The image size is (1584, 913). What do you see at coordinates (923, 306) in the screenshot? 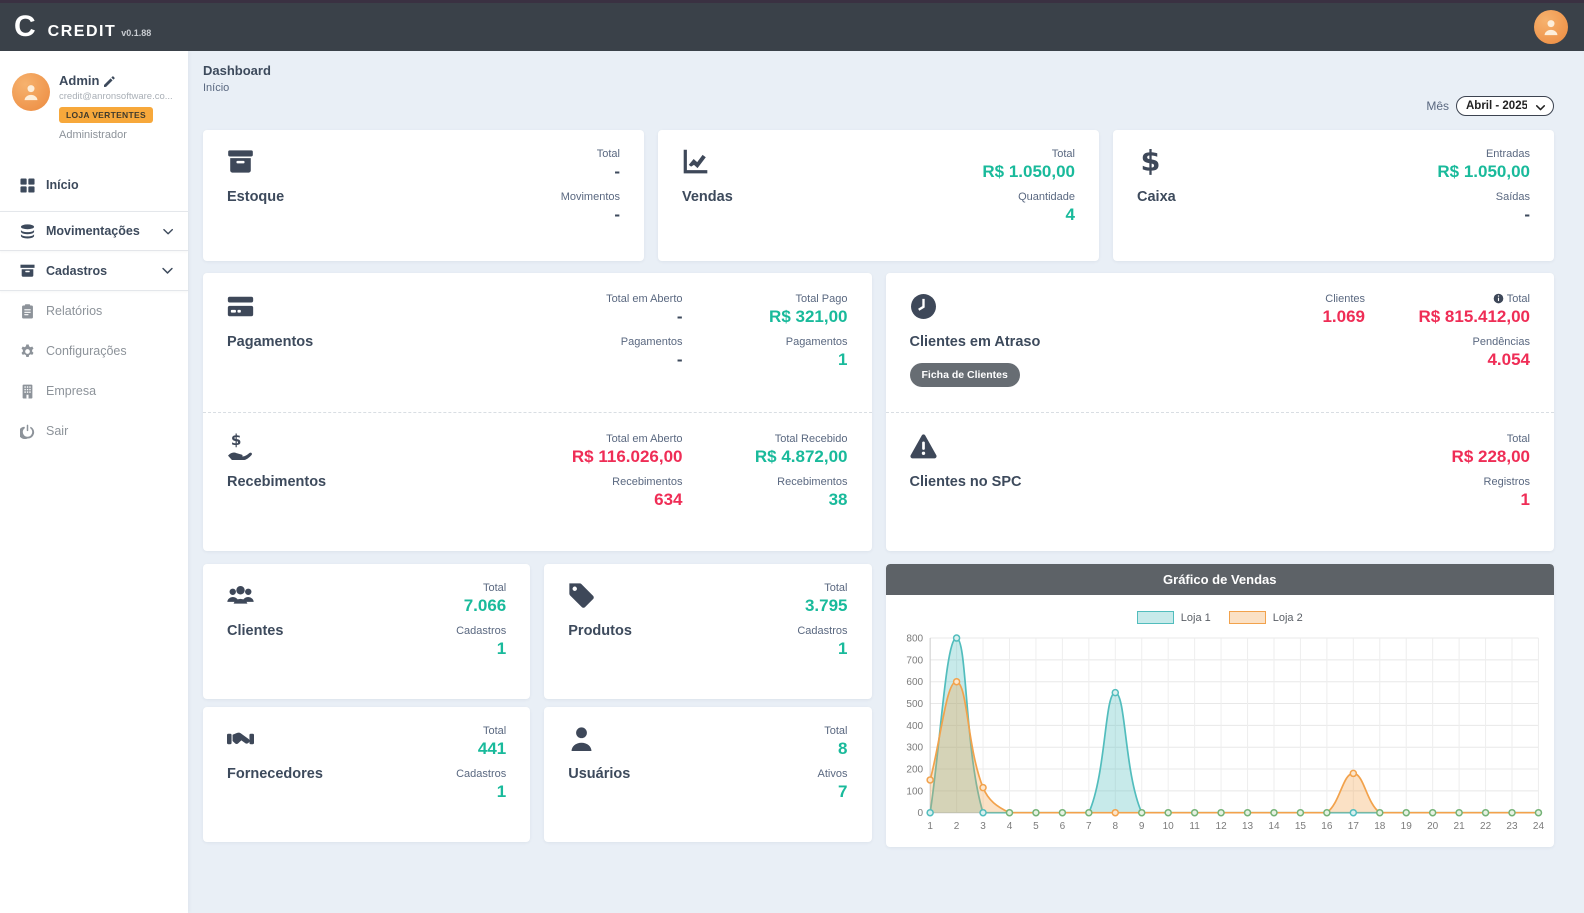
I see `clock-icon` at bounding box center [923, 306].